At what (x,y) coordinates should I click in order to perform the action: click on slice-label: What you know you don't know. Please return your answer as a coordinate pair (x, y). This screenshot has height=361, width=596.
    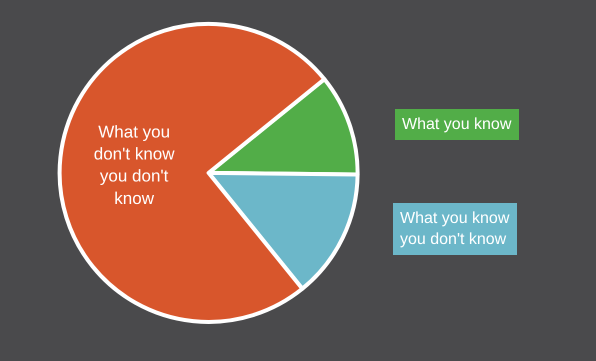
    Looking at the image, I should click on (455, 229).